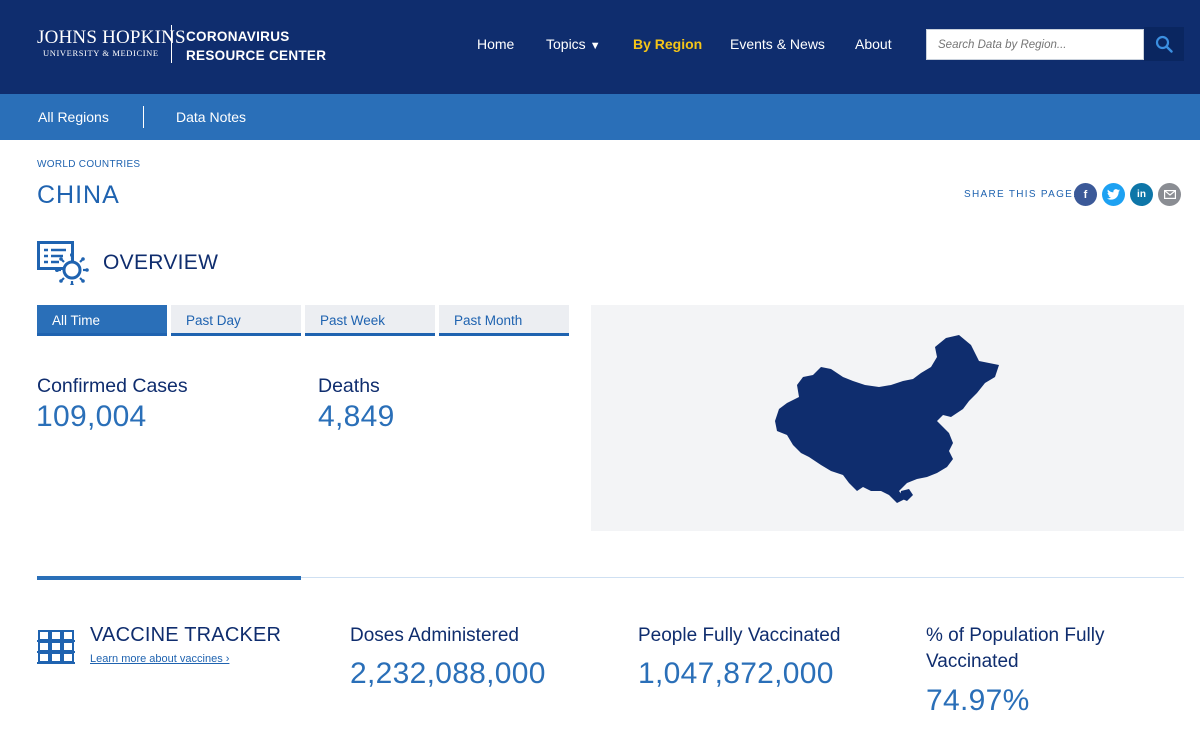 Image resolution: width=1200 pixels, height=738 pixels. I want to click on logo-divider, so click(171, 44).